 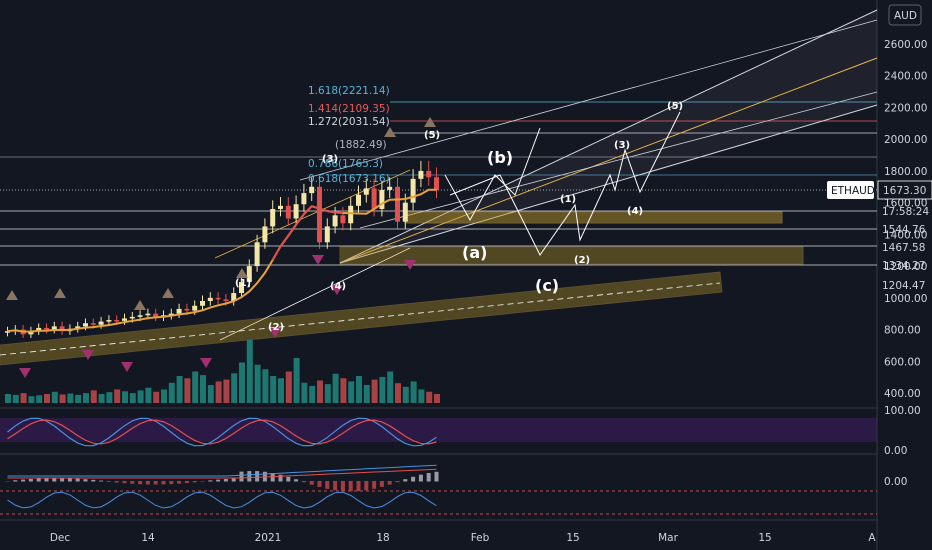 I want to click on price-tick-label: 1600.00, so click(x=905, y=204).